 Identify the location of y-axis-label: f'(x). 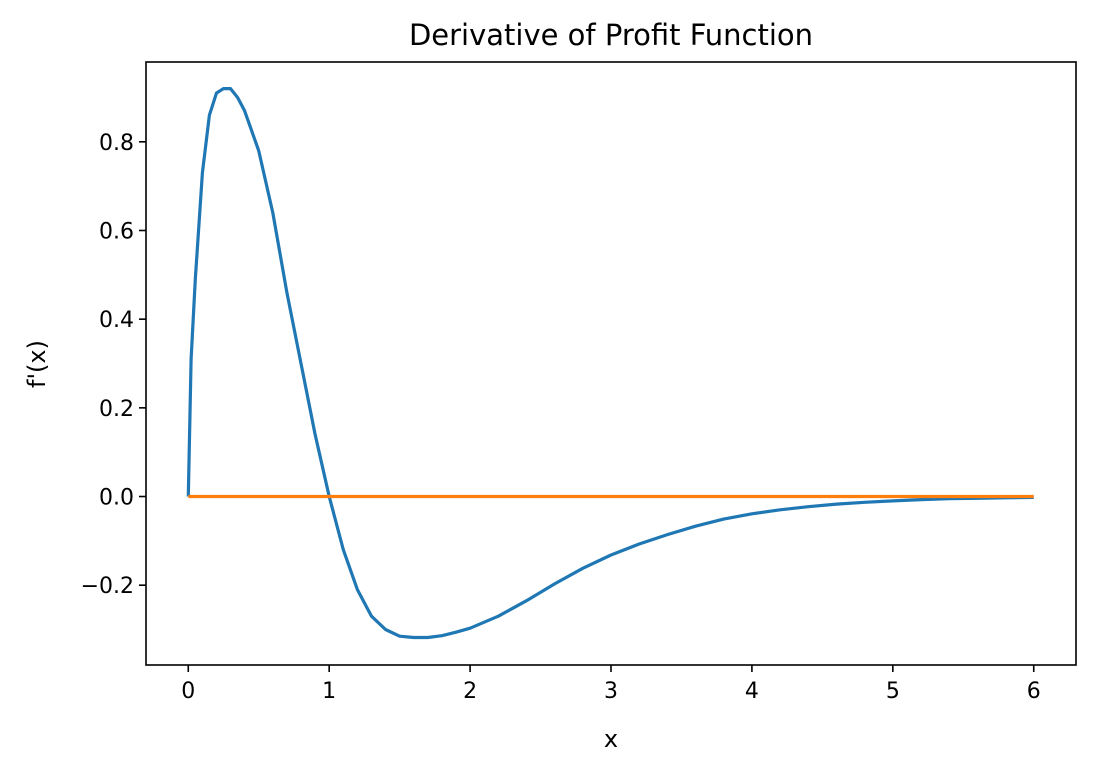
(37, 364).